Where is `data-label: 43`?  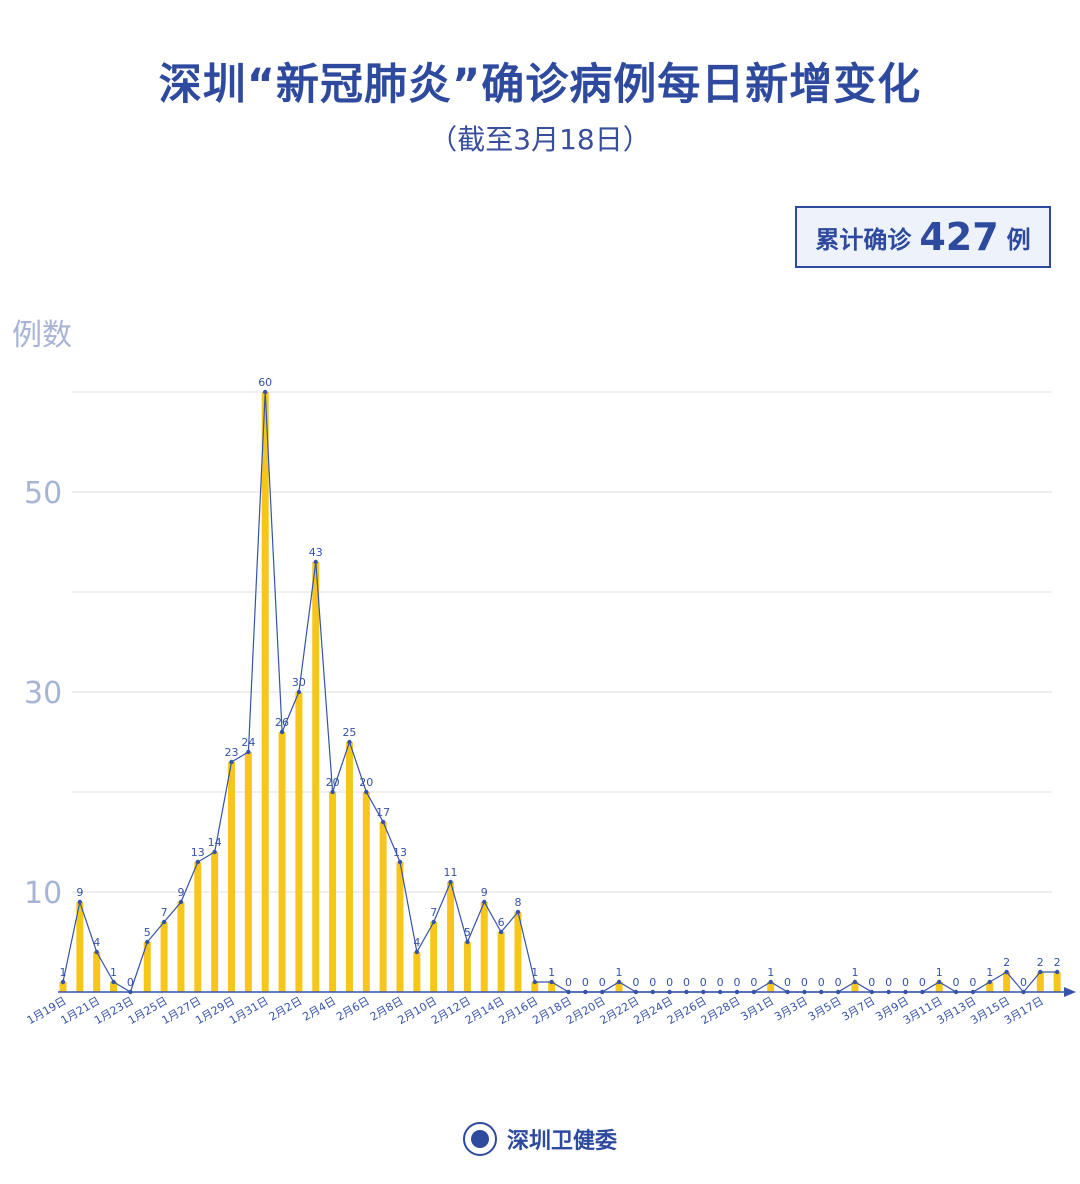
data-label: 43 is located at coordinates (316, 552).